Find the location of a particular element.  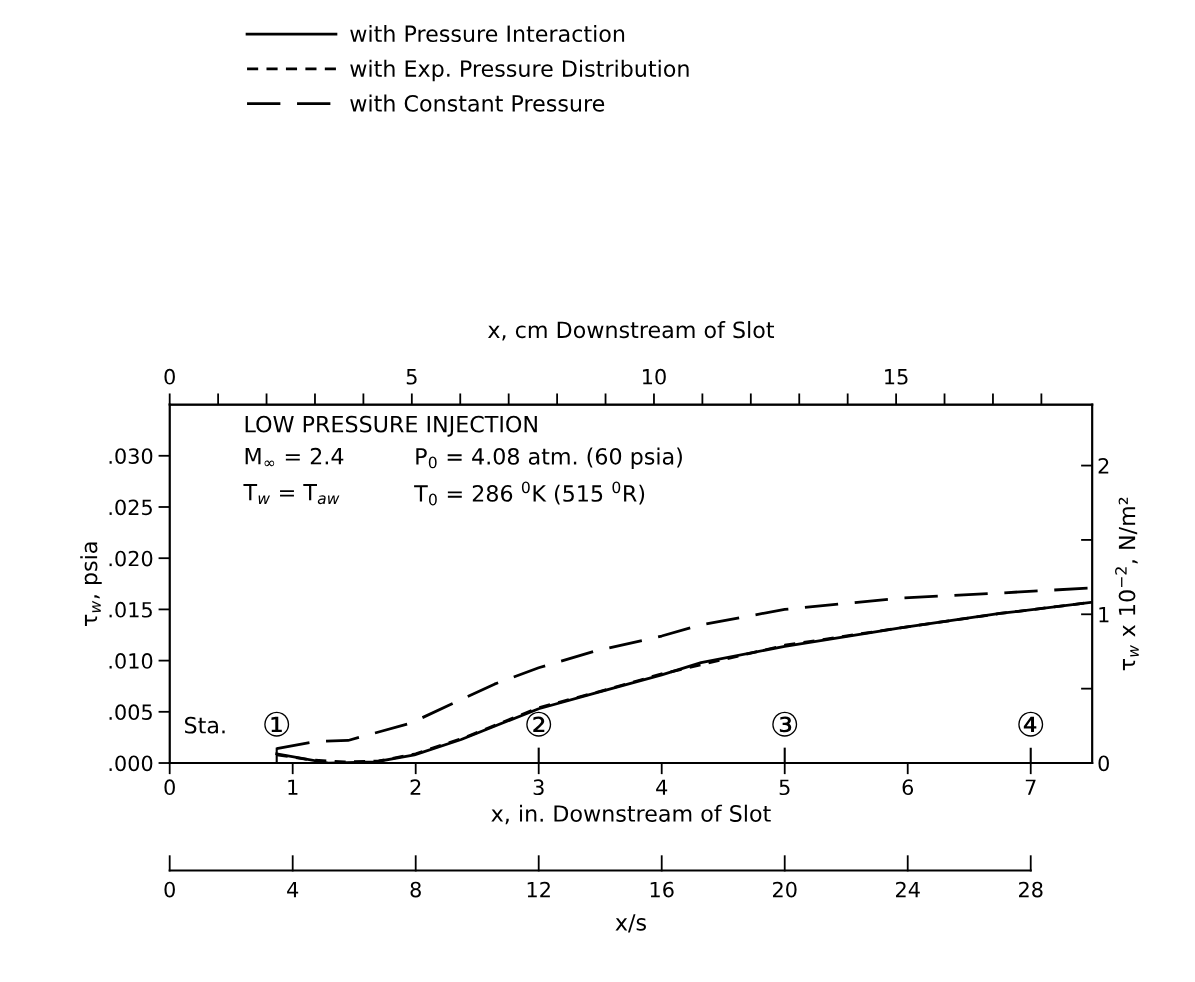

x-tick-label: 3 is located at coordinates (538, 787).